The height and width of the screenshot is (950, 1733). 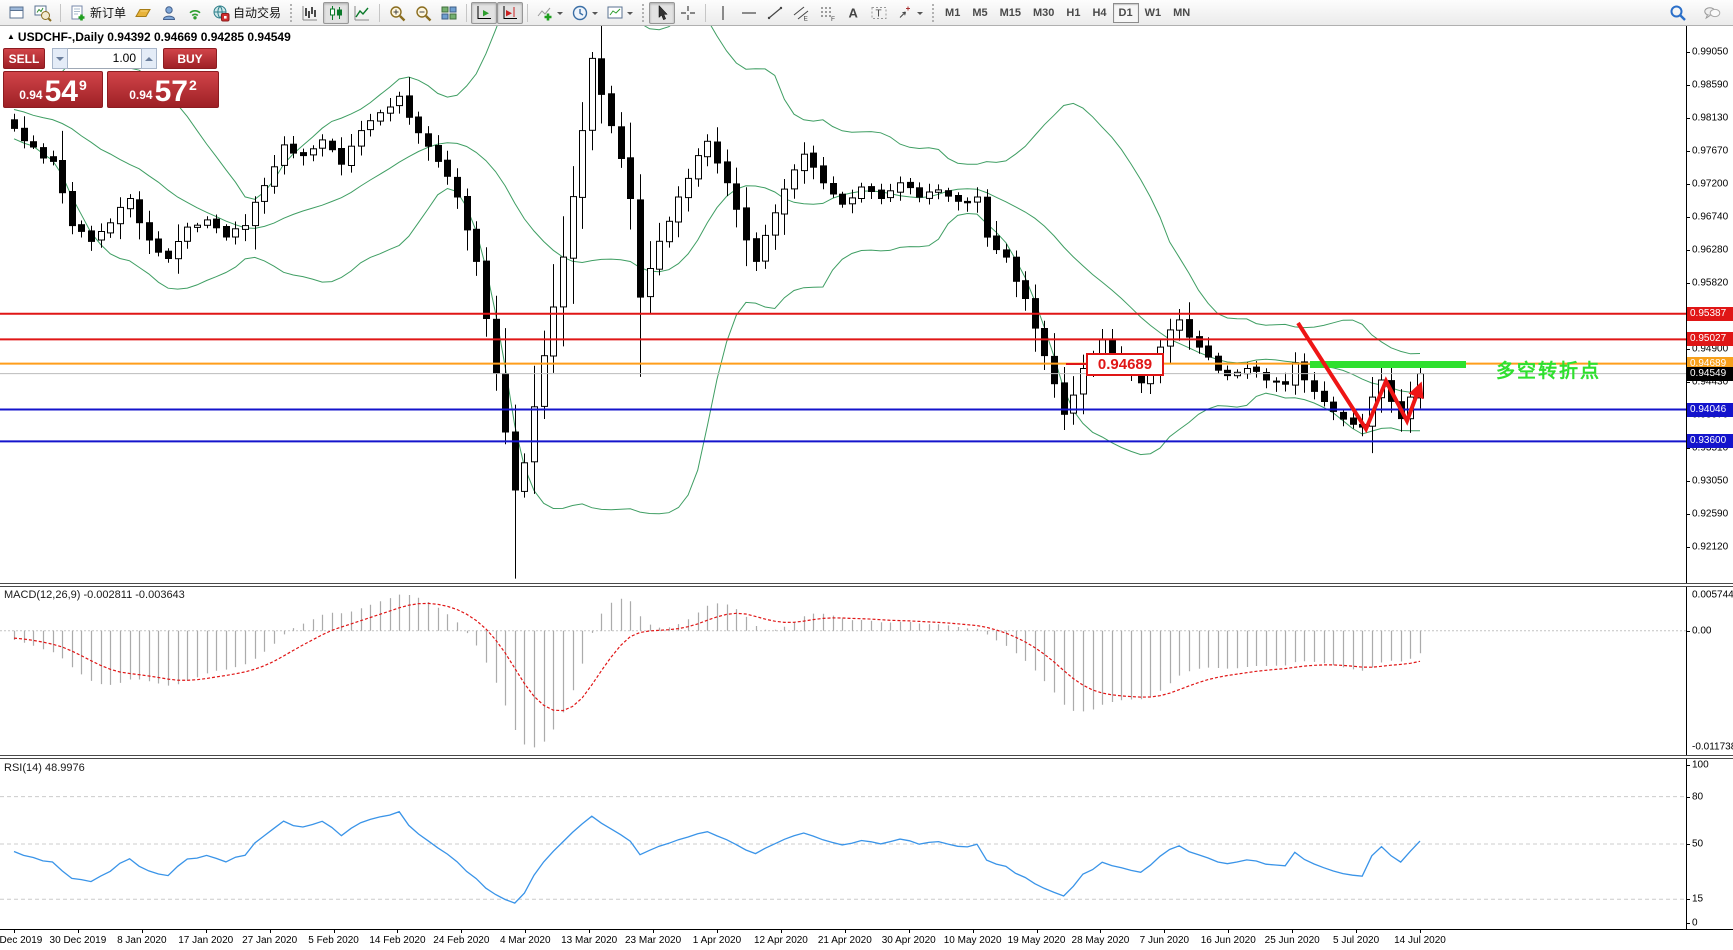 I want to click on autotrading-button: 自动交易, so click(x=246, y=13).